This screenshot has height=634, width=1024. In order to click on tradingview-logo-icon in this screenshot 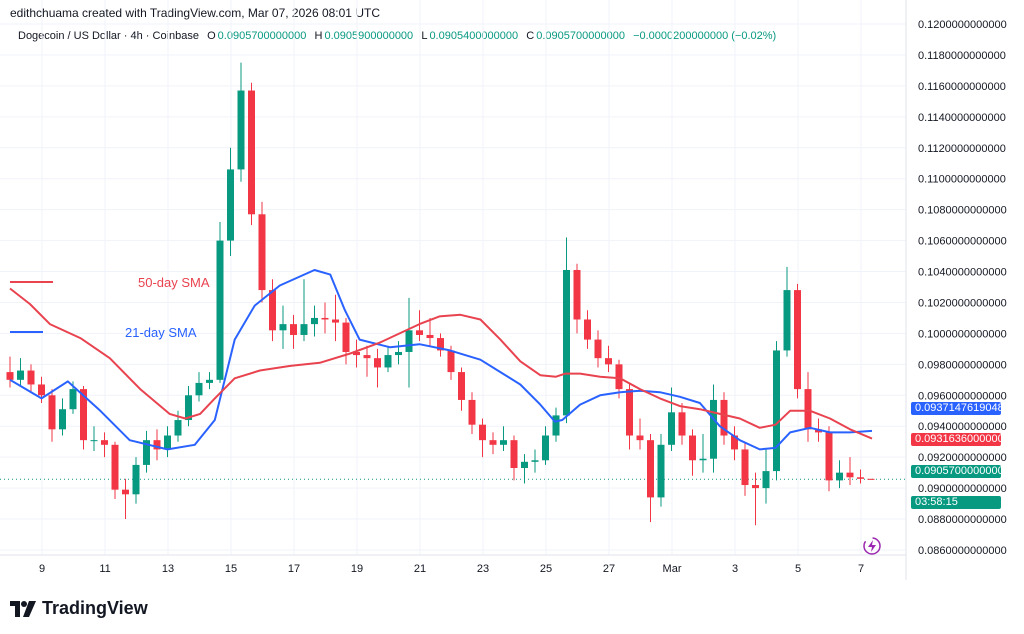, I will do `click(23, 608)`.